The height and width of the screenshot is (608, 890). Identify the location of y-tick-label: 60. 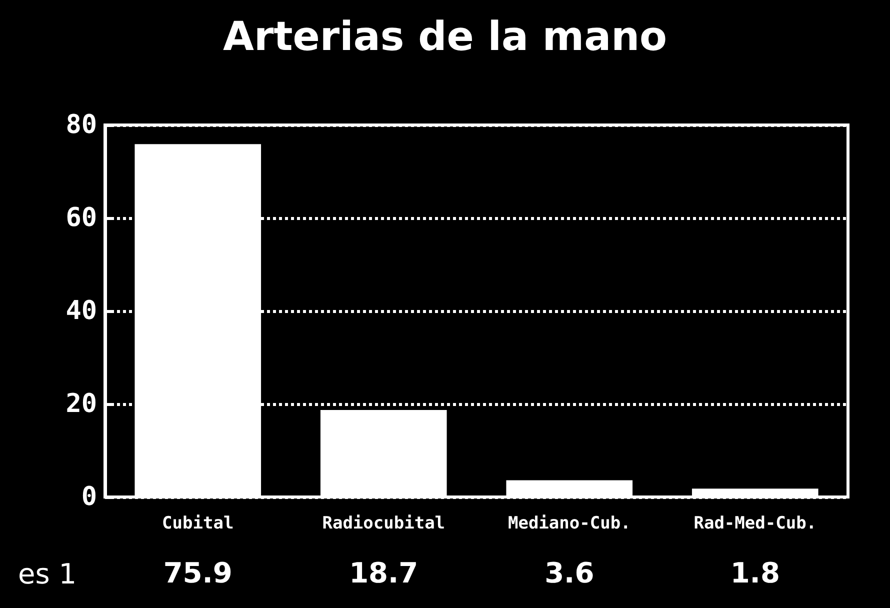
(81, 218).